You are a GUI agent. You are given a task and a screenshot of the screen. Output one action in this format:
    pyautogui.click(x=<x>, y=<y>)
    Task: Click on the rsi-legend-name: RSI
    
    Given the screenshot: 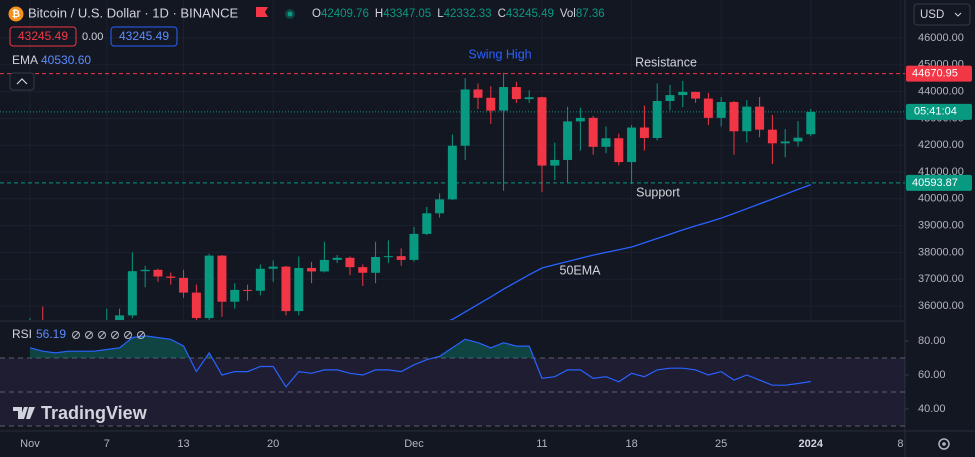 What is the action you would take?
    pyautogui.click(x=22, y=334)
    